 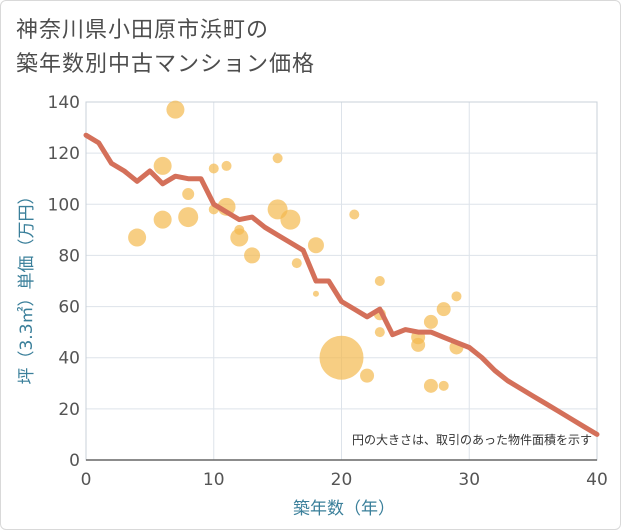 I want to click on y-axis-label: 坪（3.3㎡）単価（万円）, so click(x=27, y=285).